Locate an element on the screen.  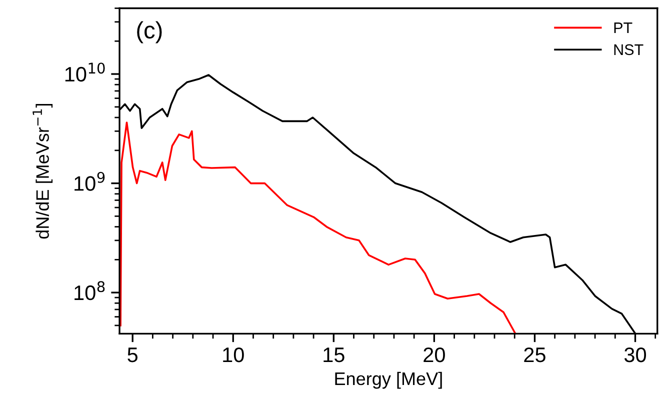
x-tick-label: 25 is located at coordinates (535, 354).